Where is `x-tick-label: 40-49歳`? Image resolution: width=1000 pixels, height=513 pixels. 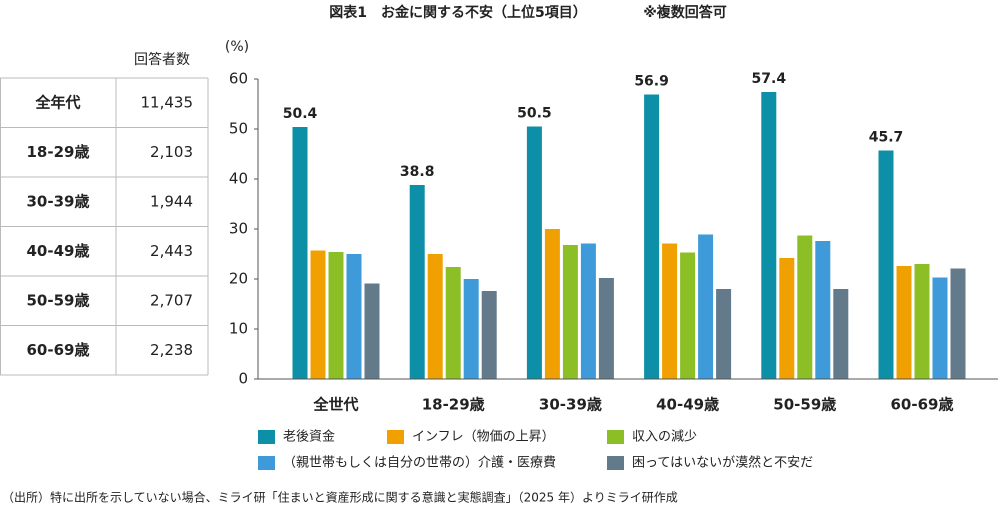
x-tick-label: 40-49歳 is located at coordinates (687, 405).